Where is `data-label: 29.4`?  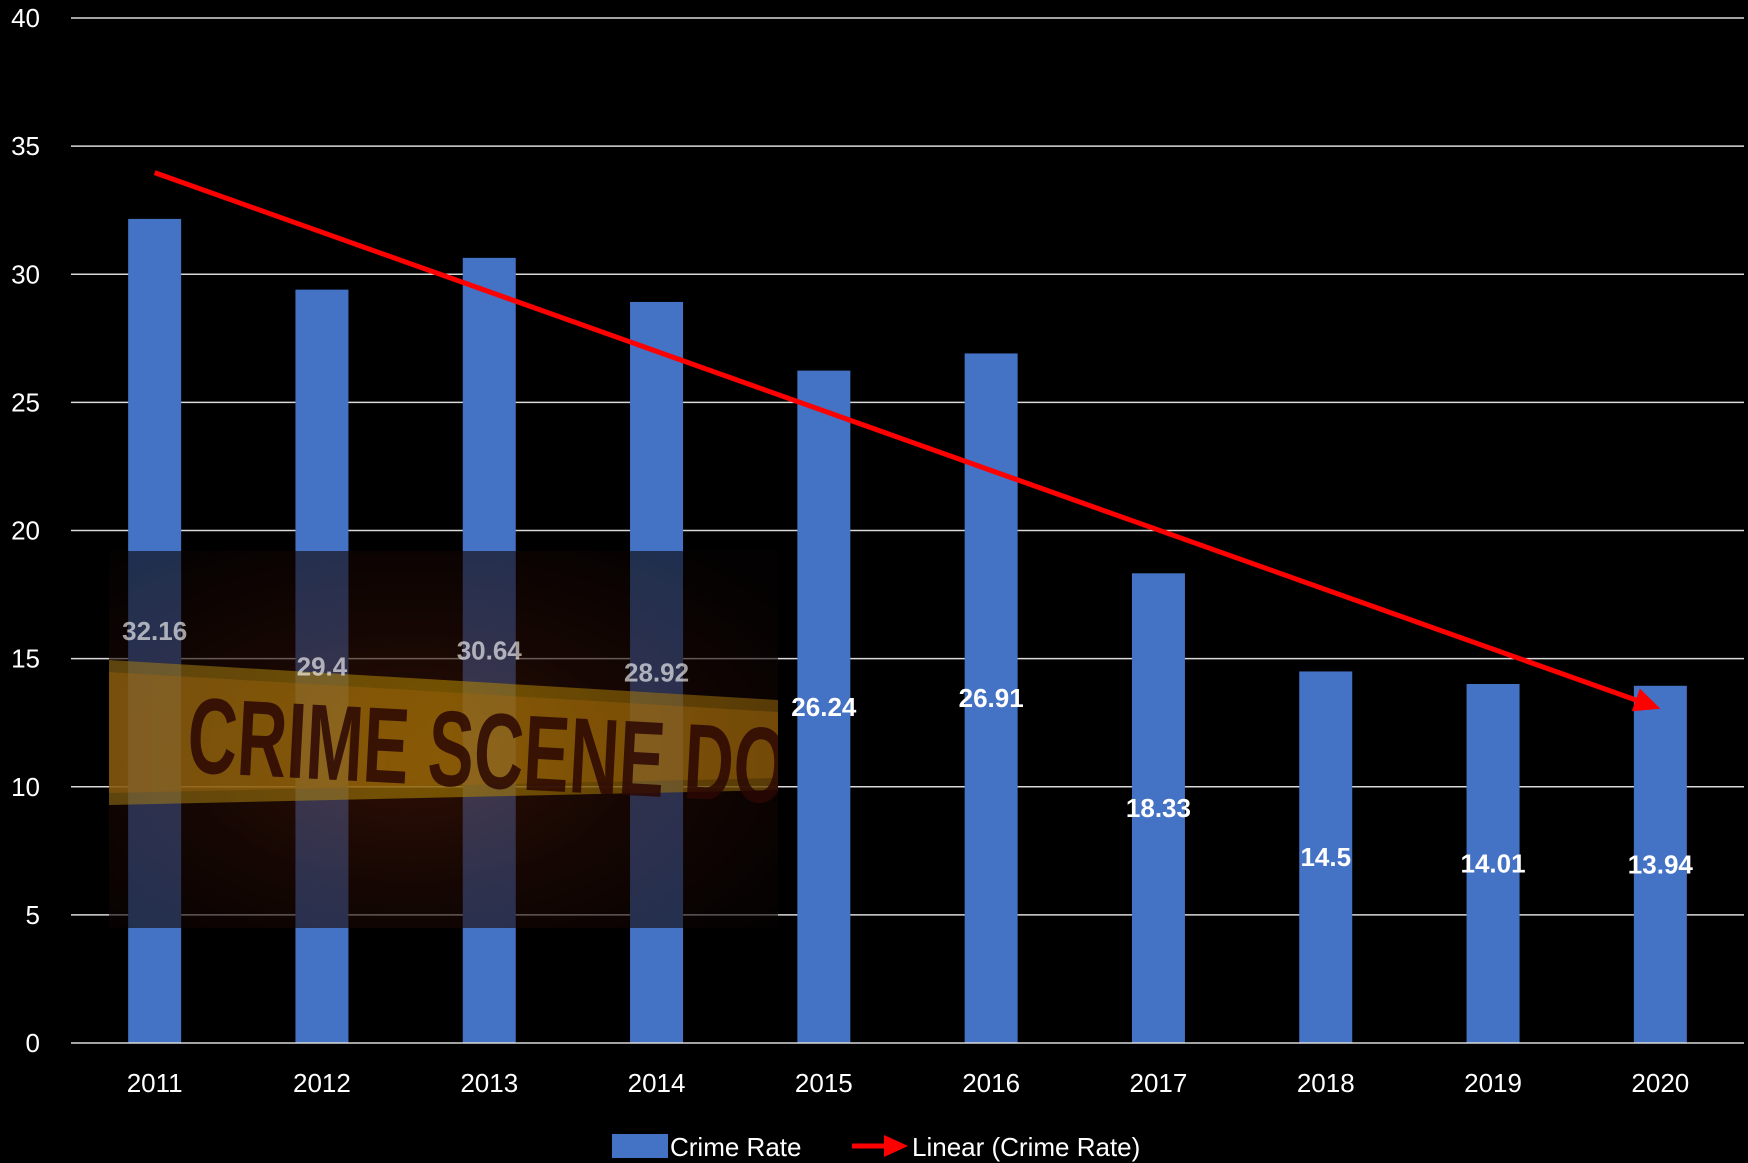
data-label: 29.4 is located at coordinates (322, 666).